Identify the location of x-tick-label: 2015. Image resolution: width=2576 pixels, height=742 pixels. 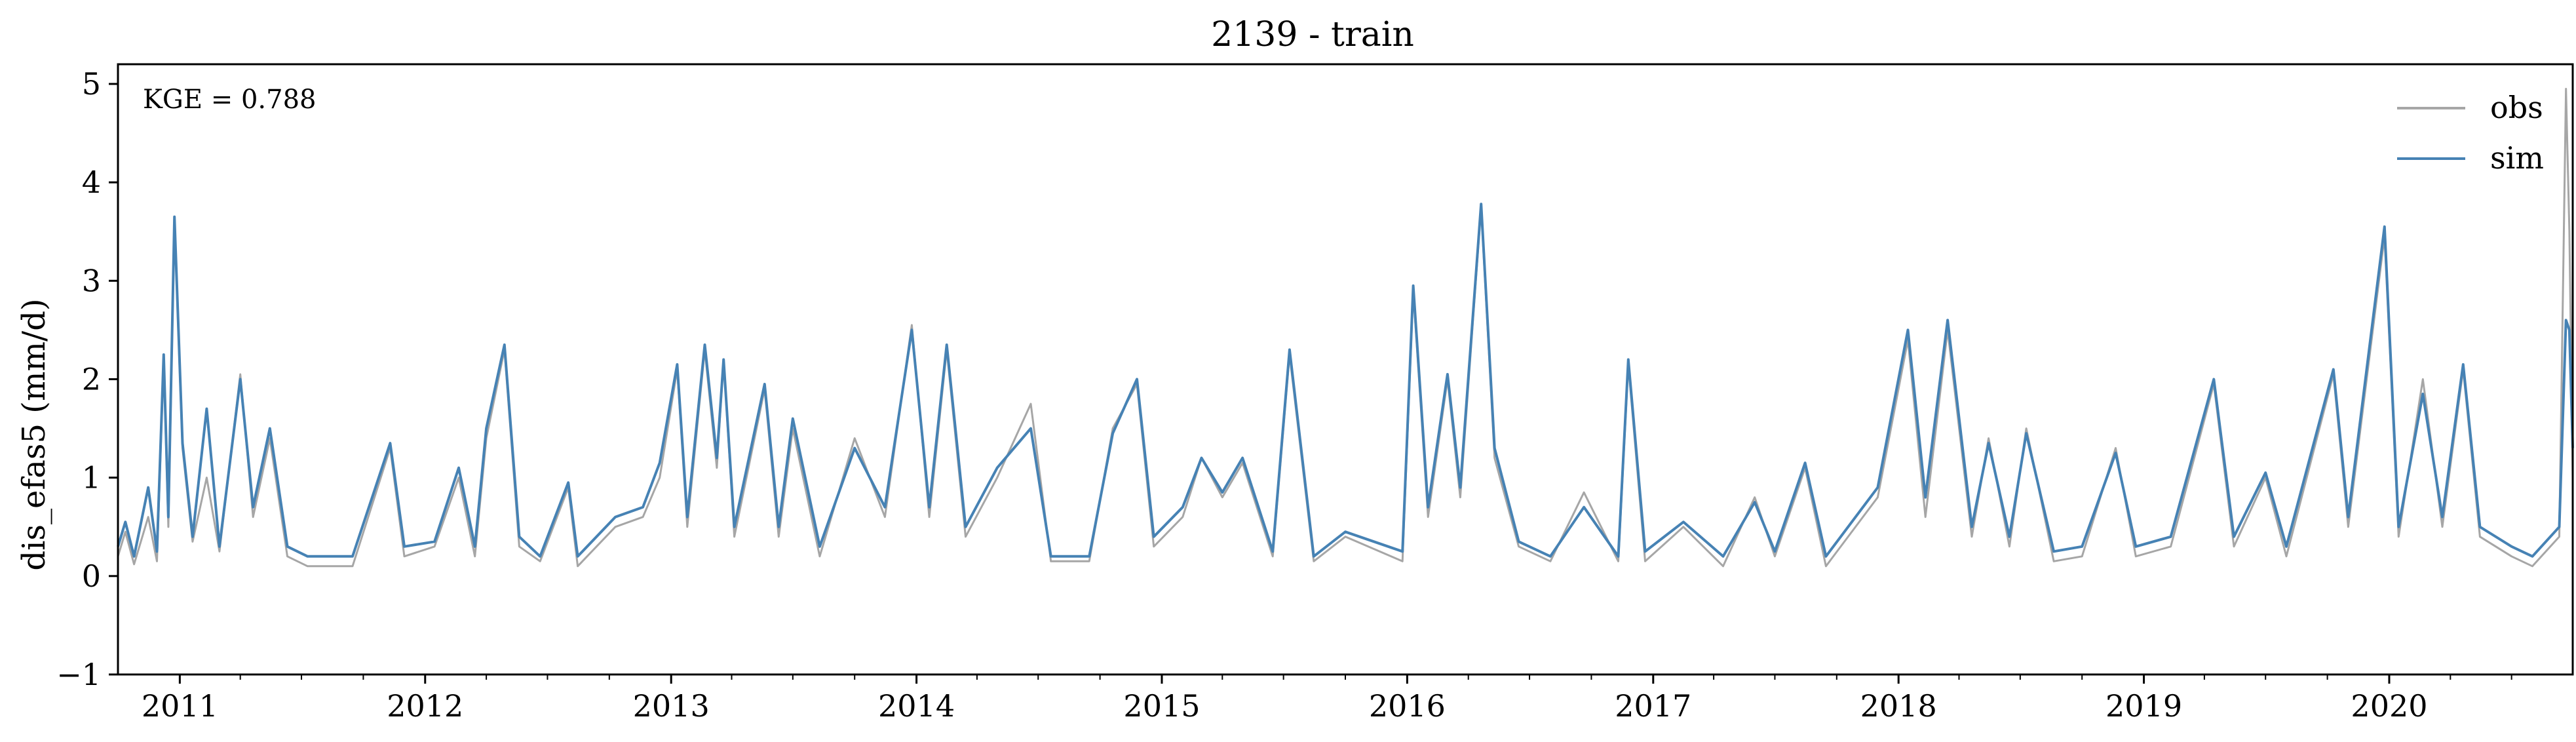
(1161, 706).